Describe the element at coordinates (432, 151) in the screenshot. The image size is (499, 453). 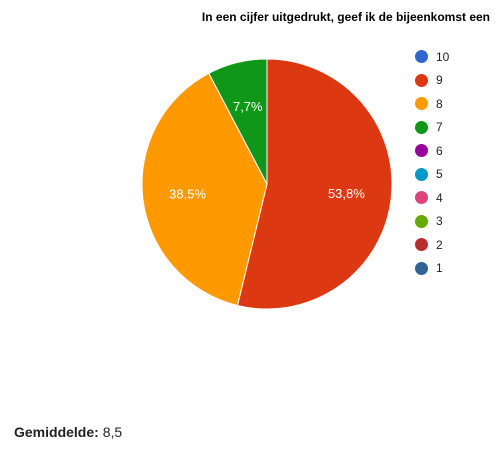
I see `legend-item-6: 6` at that location.